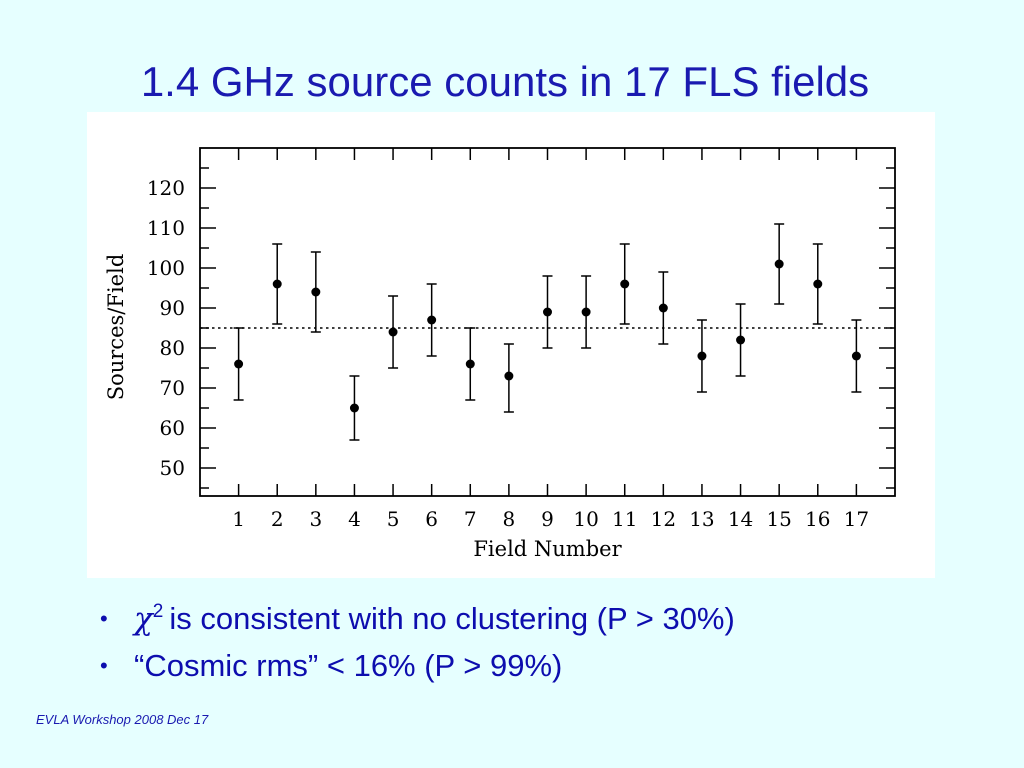 This screenshot has height=768, width=1024. What do you see at coordinates (778, 519) in the screenshot?
I see `x-tick-label: 15` at bounding box center [778, 519].